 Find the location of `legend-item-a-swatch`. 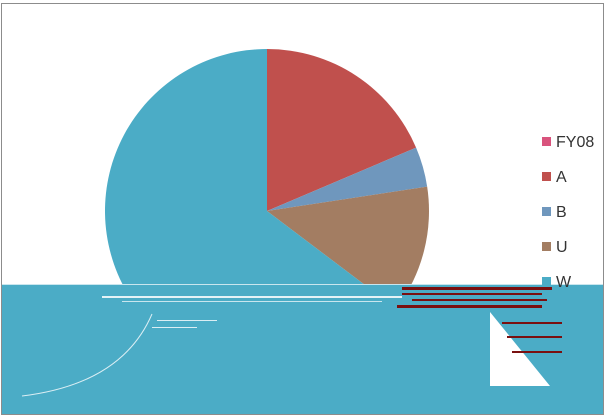

legend-item-a-swatch is located at coordinates (546, 176).